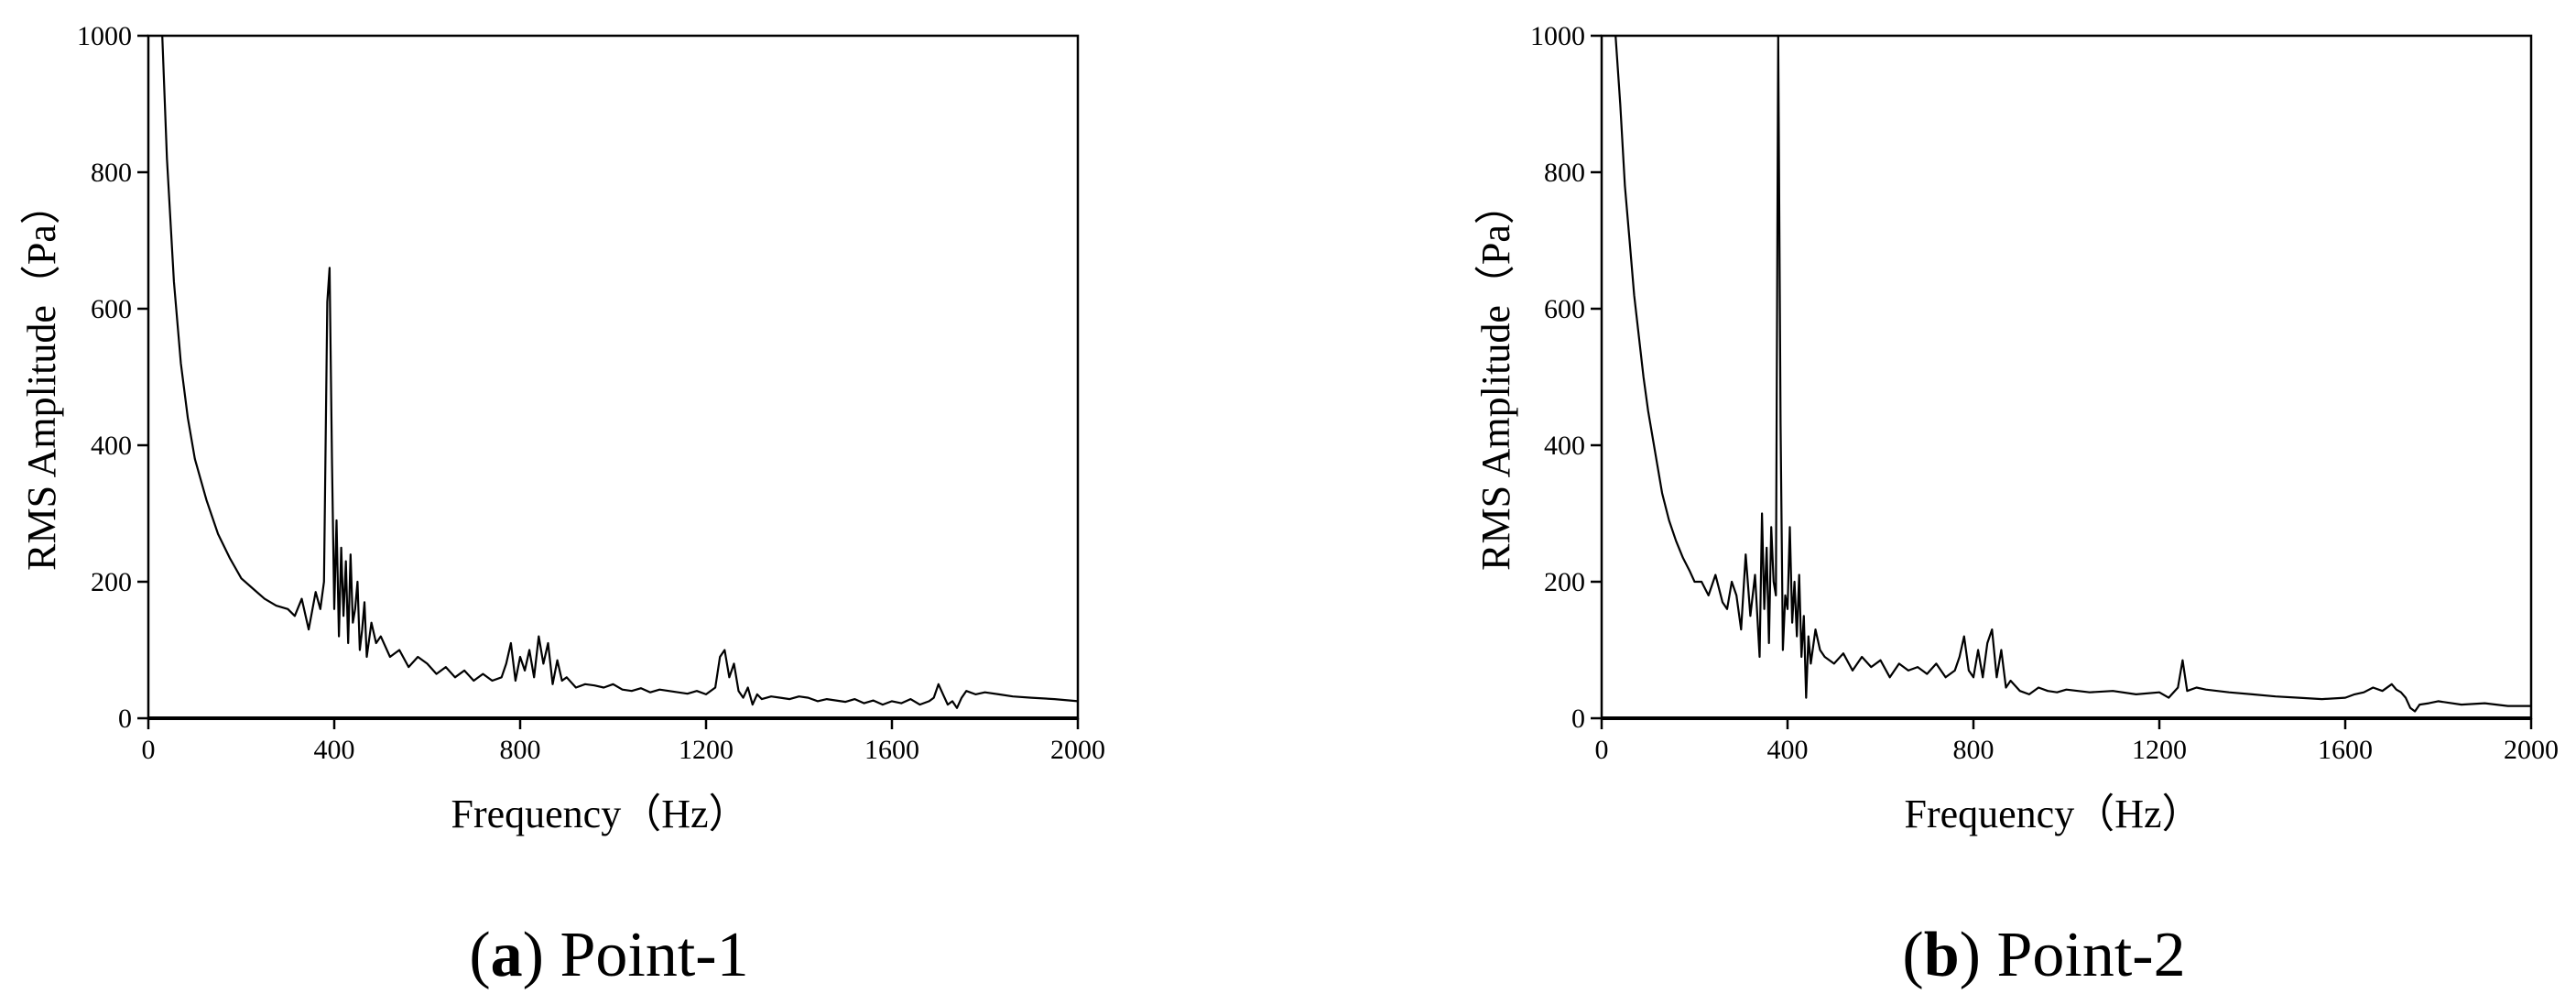 The image size is (2576, 1005). What do you see at coordinates (2090, 955) in the screenshot?
I see `caption-text: Point-2` at bounding box center [2090, 955].